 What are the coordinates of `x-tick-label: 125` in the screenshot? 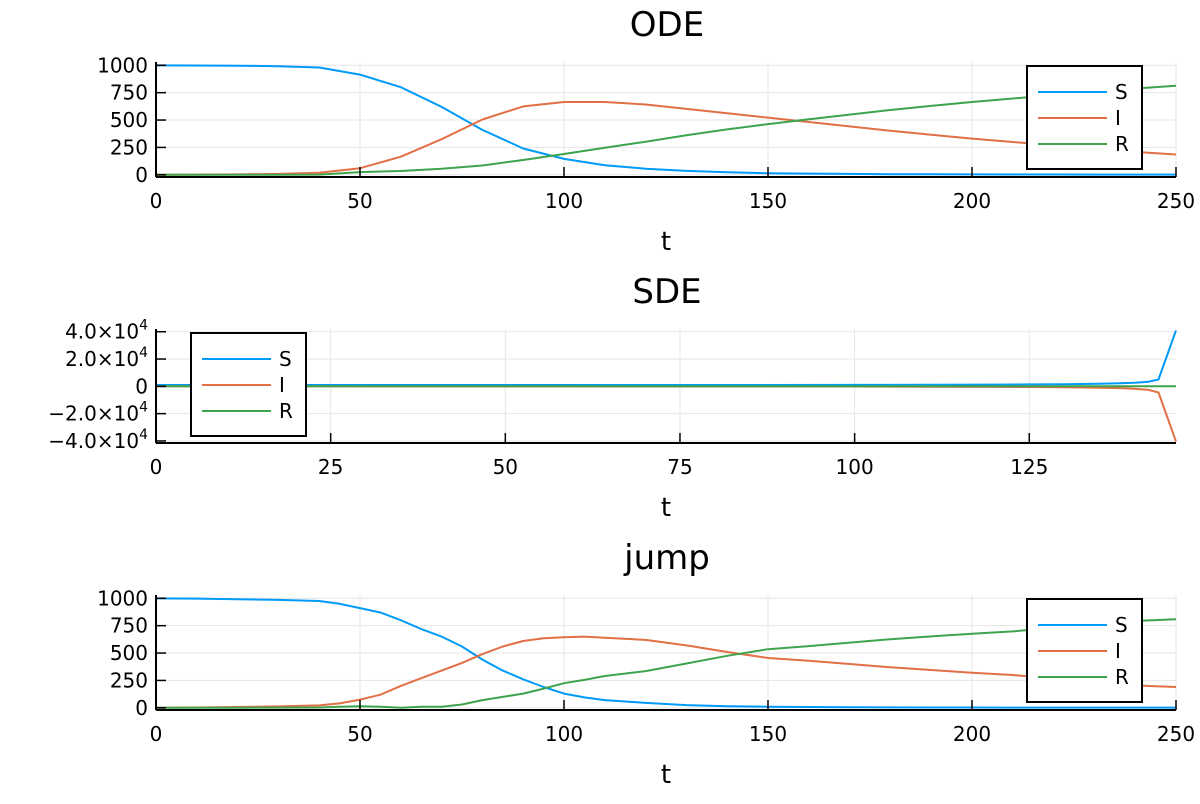 It's located at (1029, 467).